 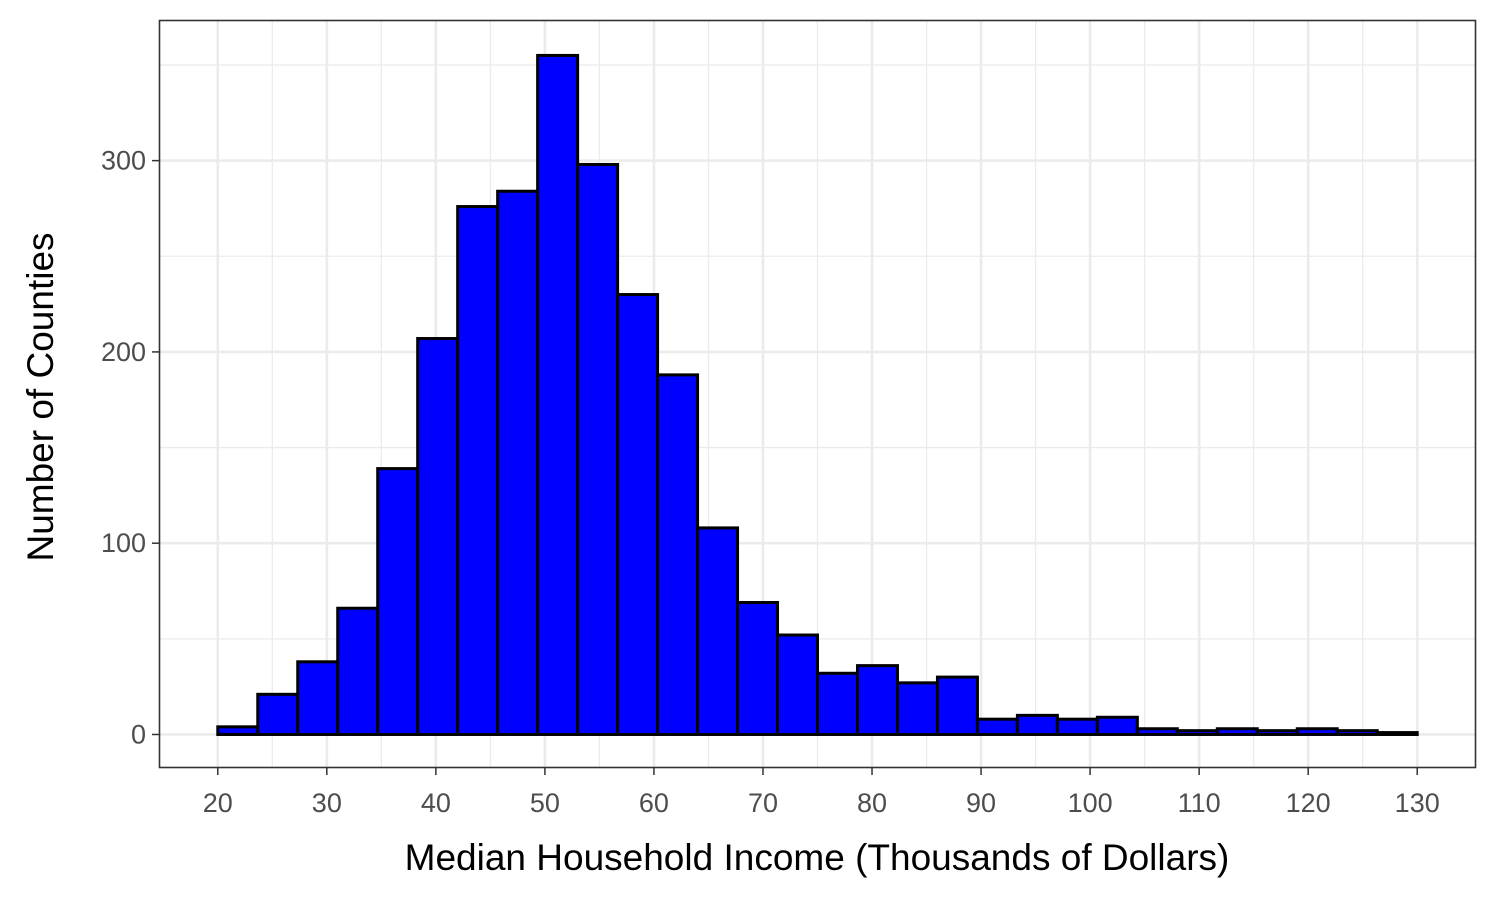 What do you see at coordinates (436, 803) in the screenshot?
I see `x-tick-label: 40` at bounding box center [436, 803].